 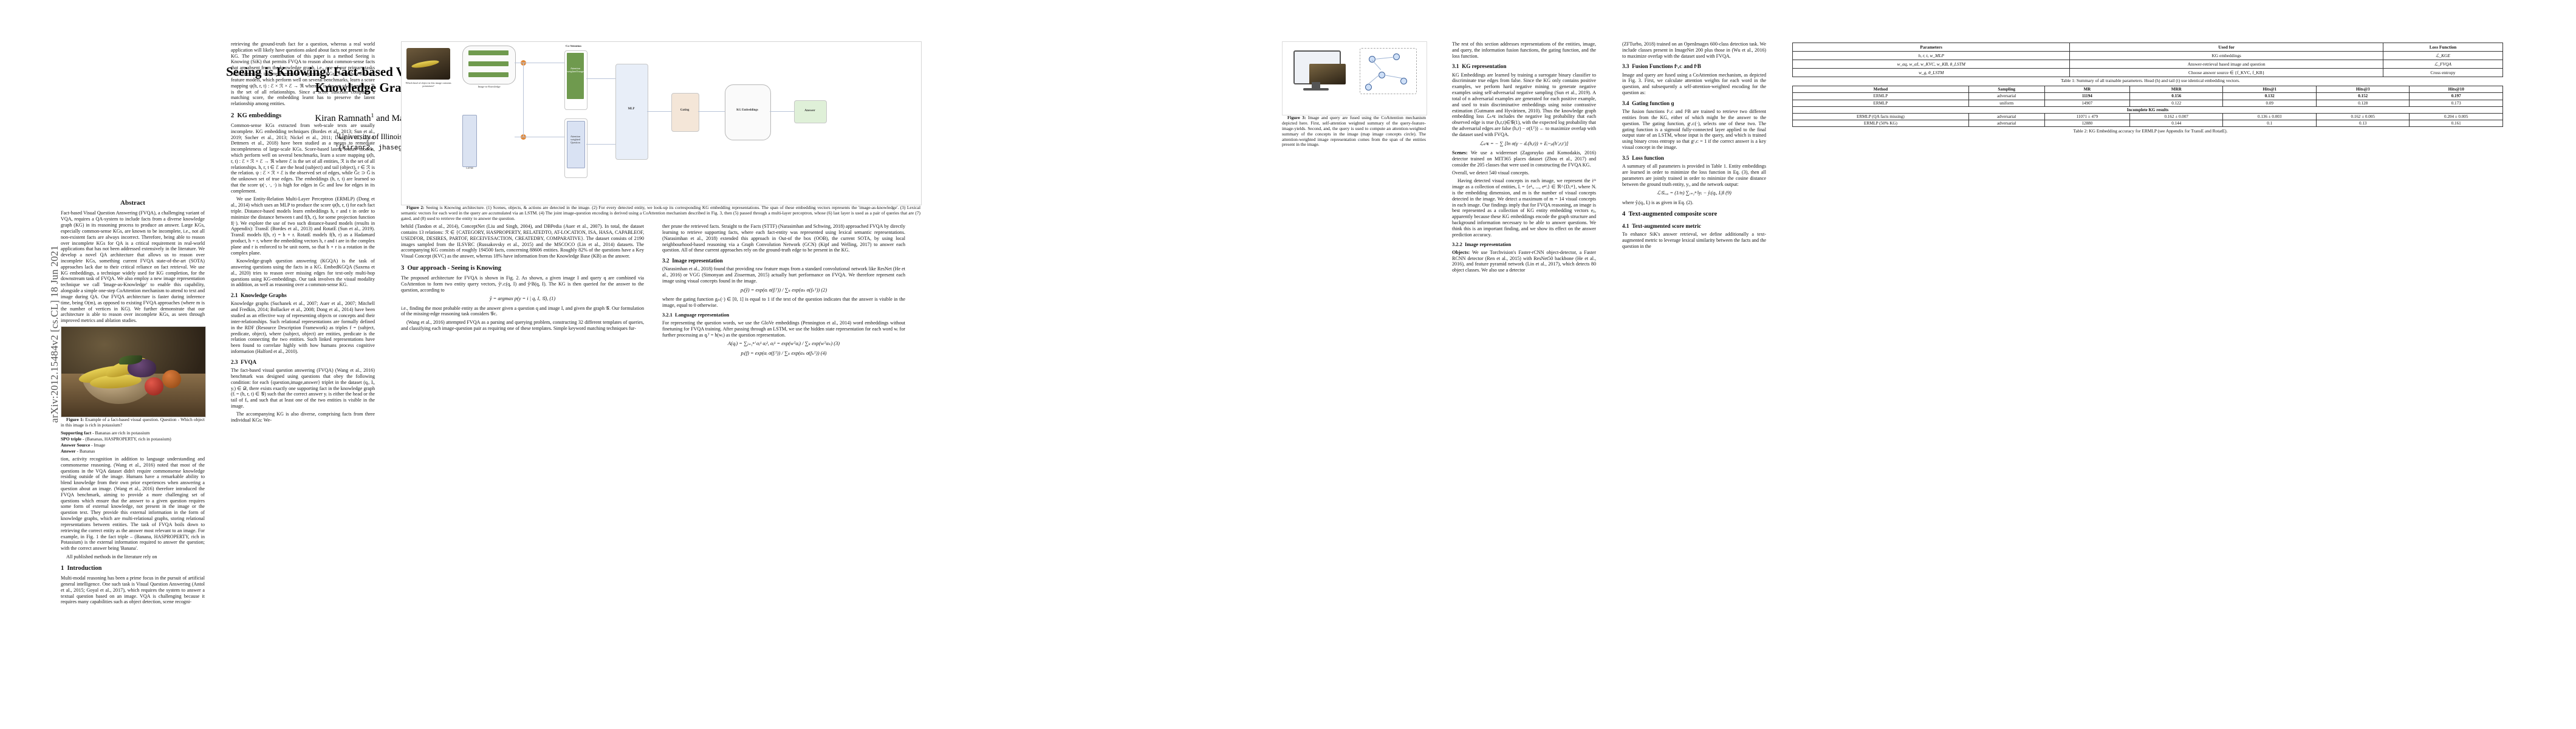 What do you see at coordinates (1354, 78) in the screenshot?
I see `figure-3-coattention-diagram` at bounding box center [1354, 78].